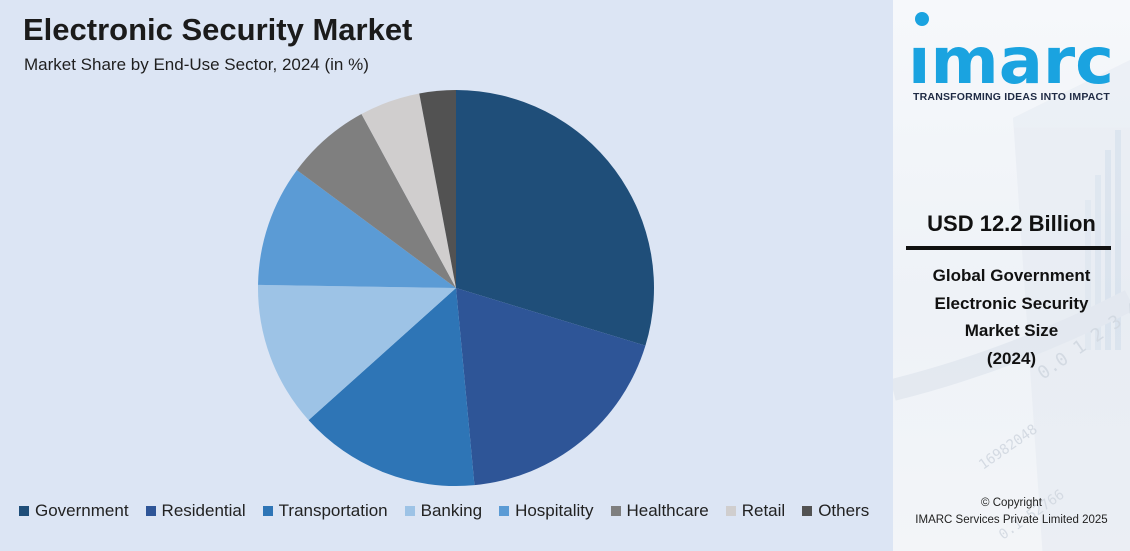  Describe the element at coordinates (333, 510) in the screenshot. I see `legend-label: Transportation` at that location.